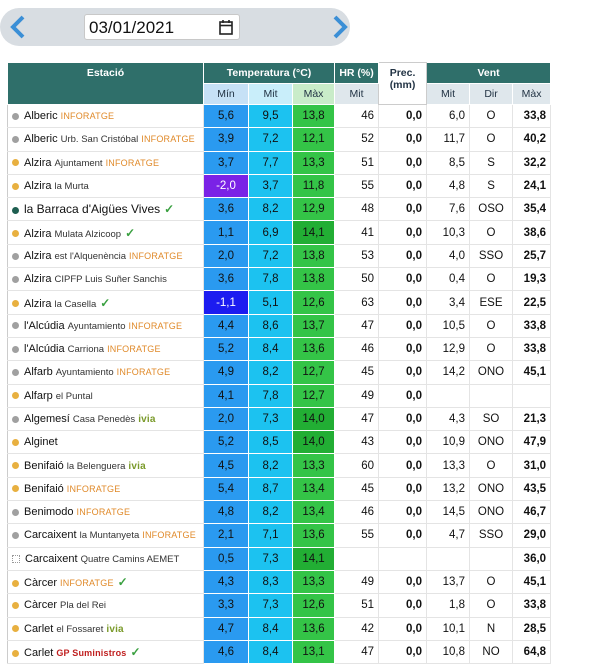 Image resolution: width=595 pixels, height=664 pixels. I want to click on header: HR (%), so click(357, 73).